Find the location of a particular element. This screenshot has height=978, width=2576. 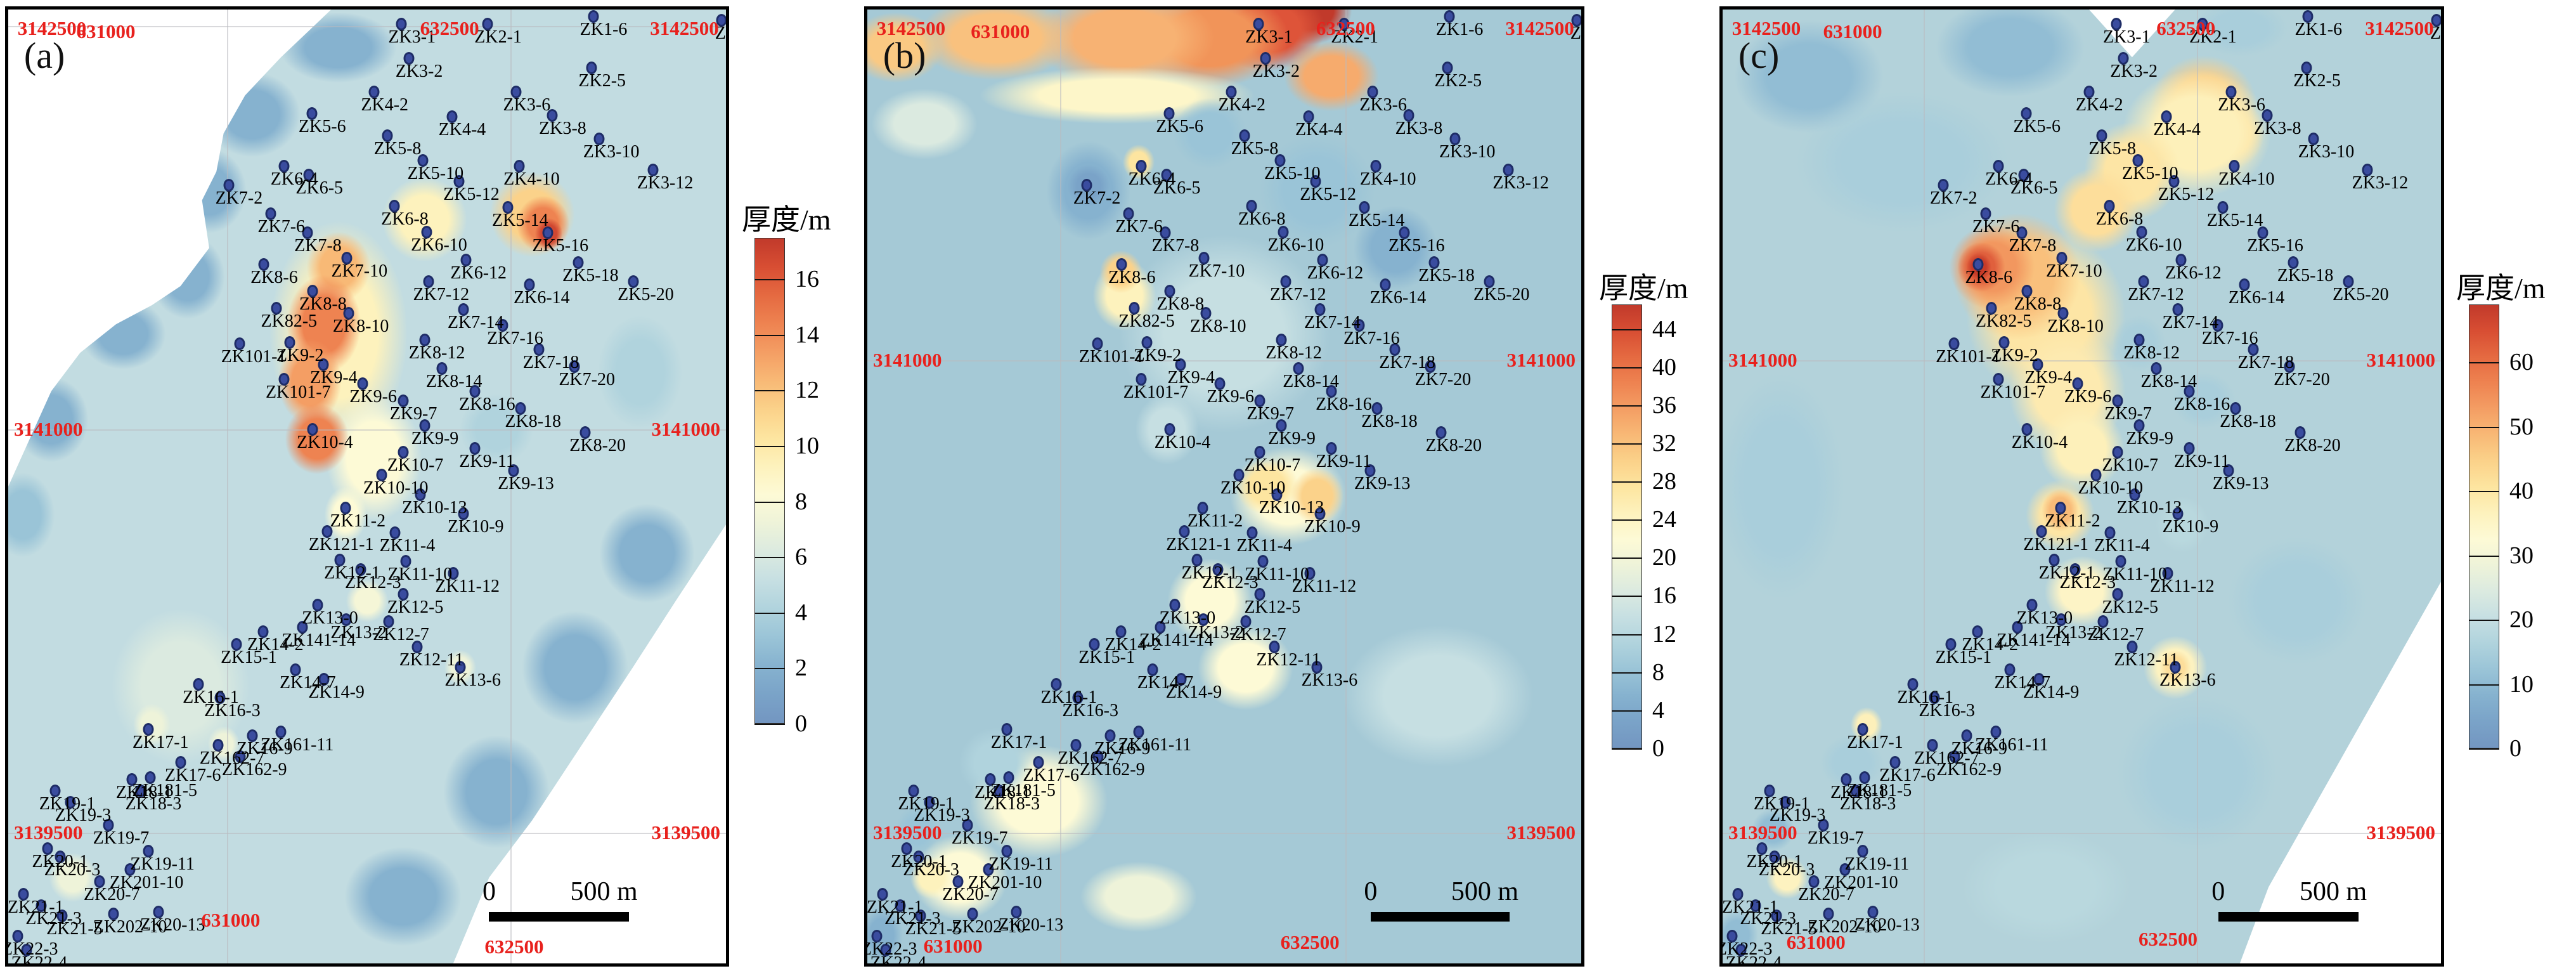

borehole-label: ZK10-7 is located at coordinates (415, 465).